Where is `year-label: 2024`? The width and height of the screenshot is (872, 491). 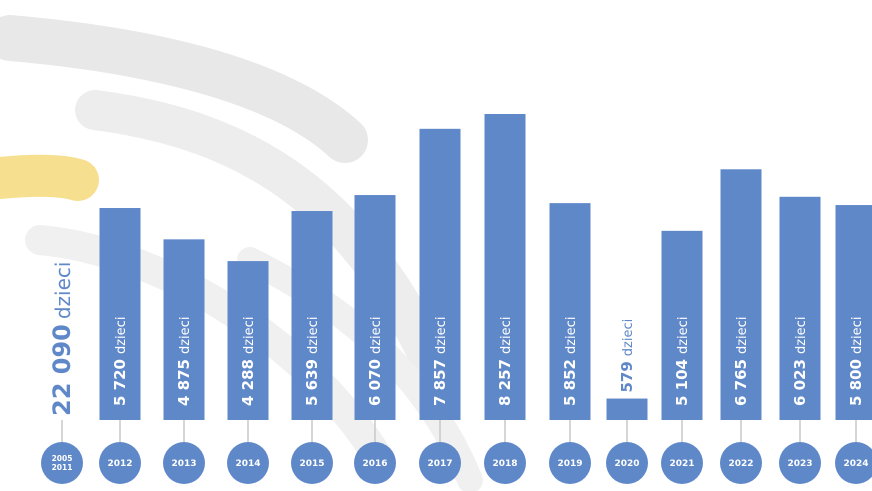
year-label: 2024 is located at coordinates (855, 464).